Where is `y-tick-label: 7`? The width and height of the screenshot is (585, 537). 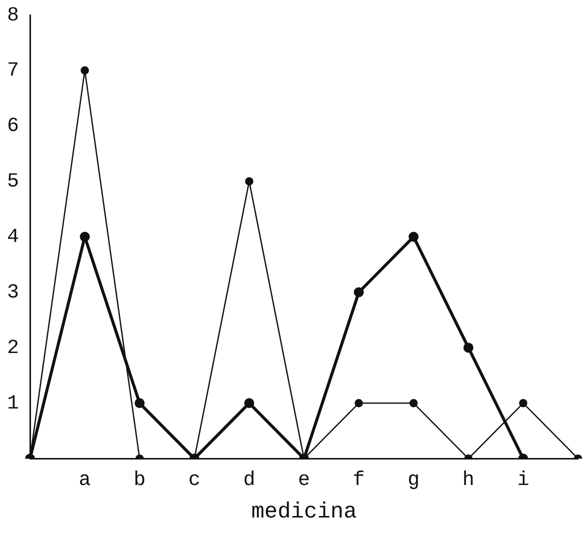
y-tick-label: 7 is located at coordinates (12, 71).